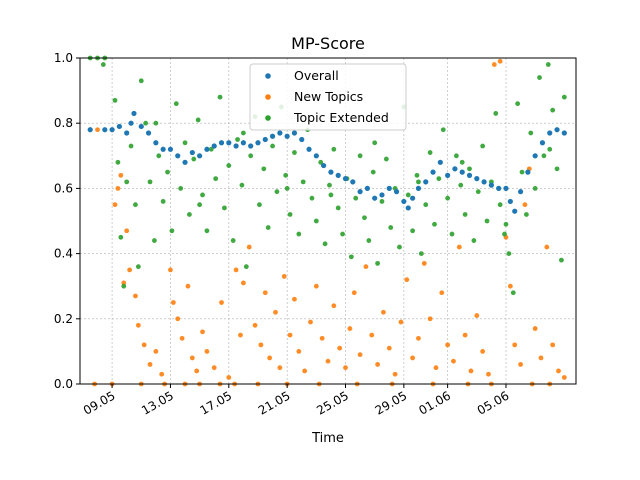 Image resolution: width=640 pixels, height=480 pixels. What do you see at coordinates (328, 96) in the screenshot?
I see `legend-label: New Topics` at bounding box center [328, 96].